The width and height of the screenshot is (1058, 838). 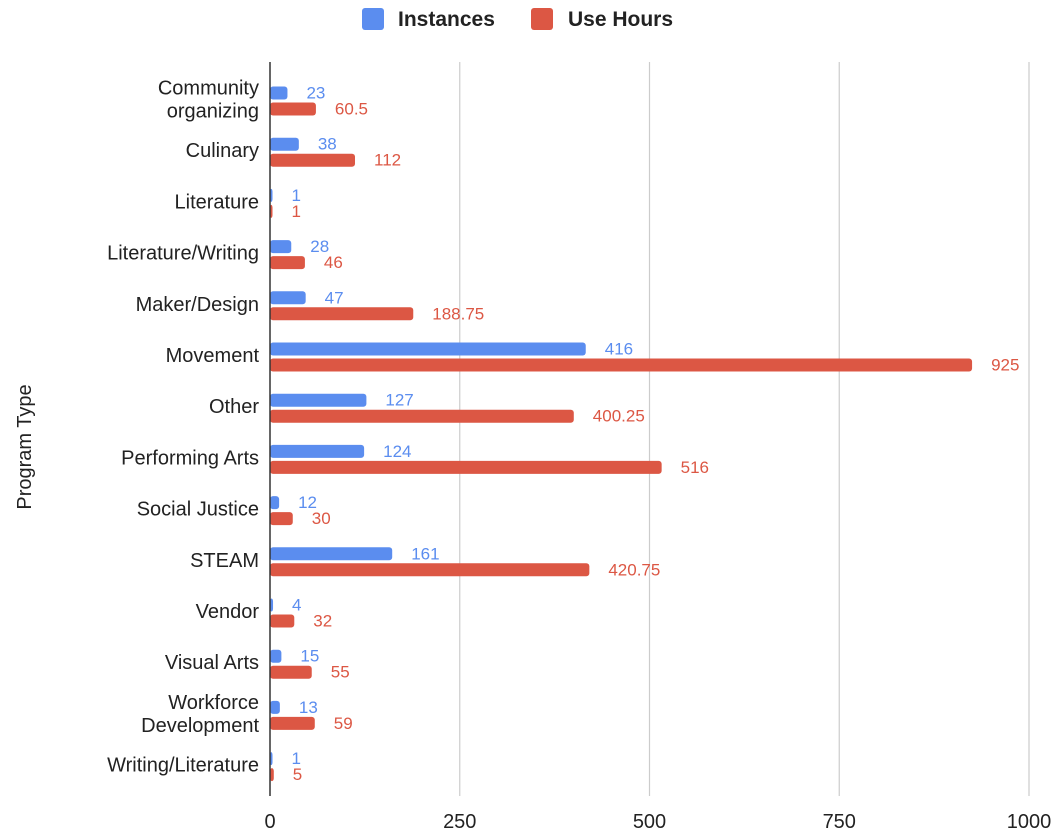 I want to click on data-label-use-hours: 30, so click(x=321, y=518).